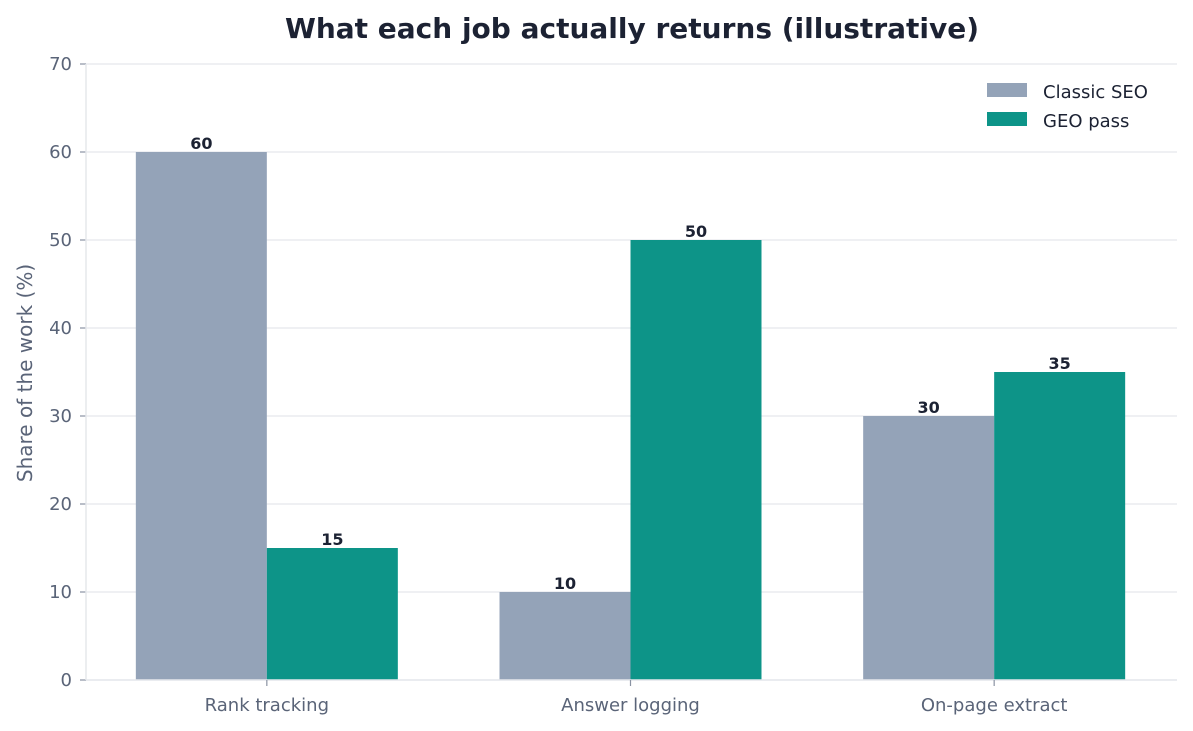  What do you see at coordinates (60, 328) in the screenshot?
I see `y-tick-label: 40` at bounding box center [60, 328].